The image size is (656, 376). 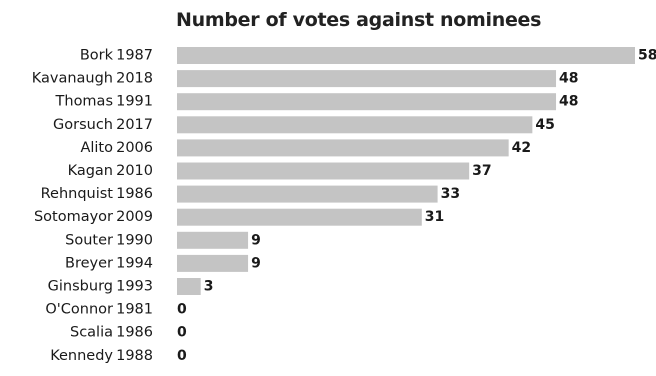 What do you see at coordinates (134, 217) in the screenshot?
I see `nominee-year-label: 2009` at bounding box center [134, 217].